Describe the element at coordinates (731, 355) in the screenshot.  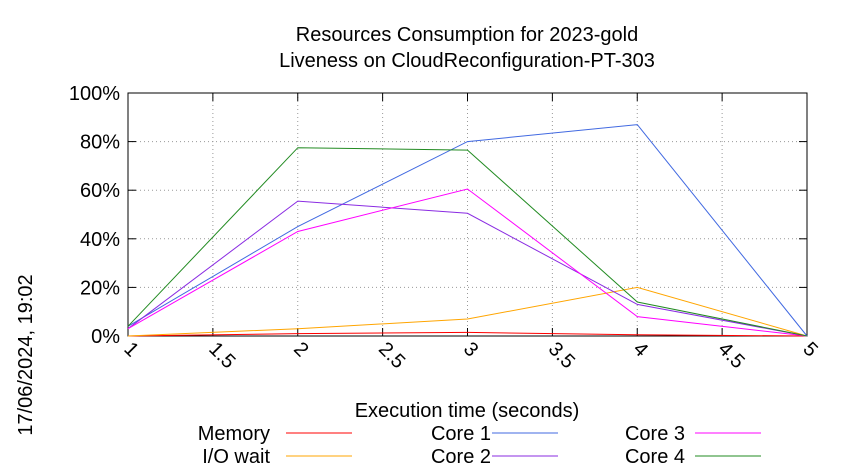
I see `x-tick-label: 4.5` at that location.